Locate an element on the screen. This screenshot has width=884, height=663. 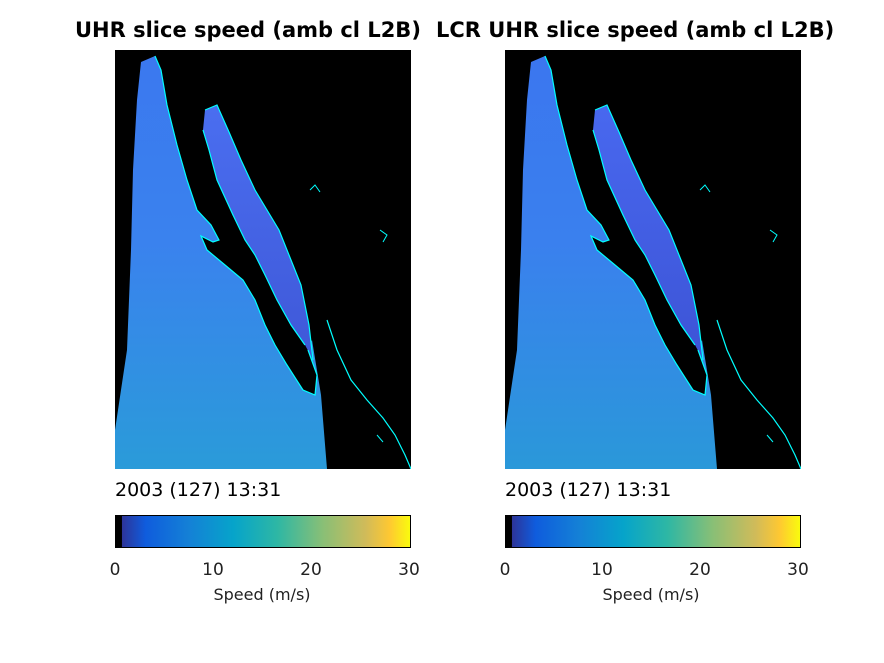
panel-2-colorbar-tick: 10 is located at coordinates (602, 570).